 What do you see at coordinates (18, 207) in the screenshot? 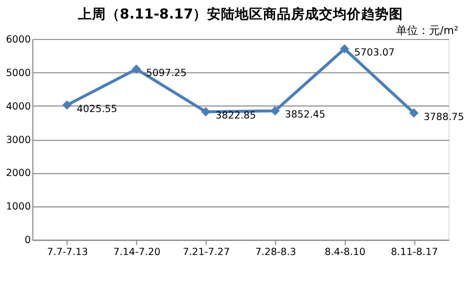
I see `y-tick-label: 1000` at bounding box center [18, 207].